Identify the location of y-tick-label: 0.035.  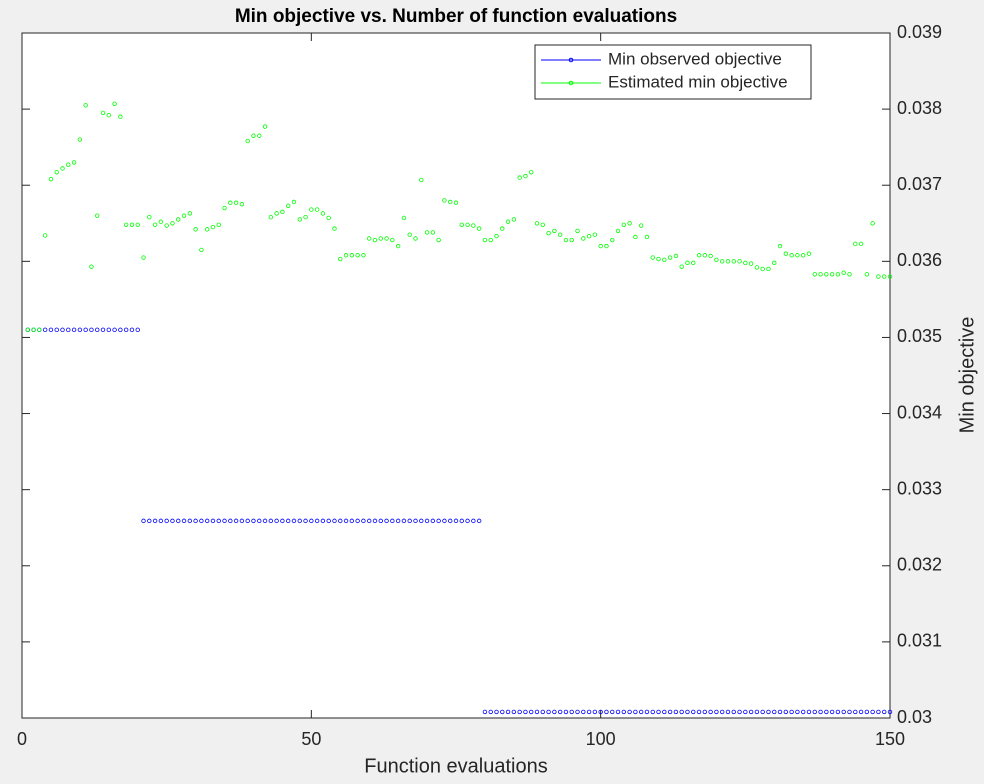
(919, 336).